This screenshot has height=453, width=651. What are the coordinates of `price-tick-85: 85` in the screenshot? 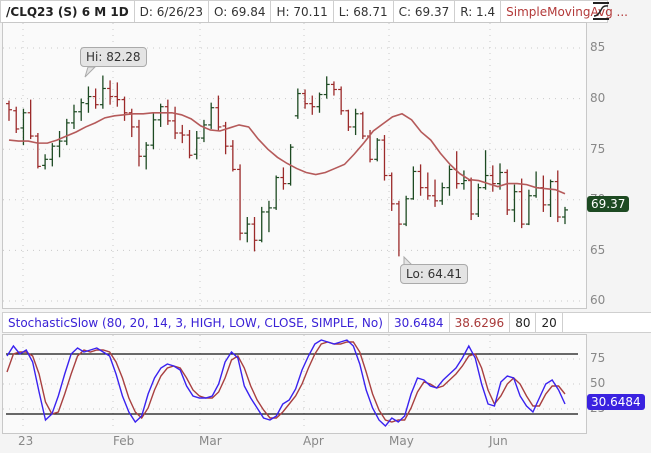 It's located at (598, 47).